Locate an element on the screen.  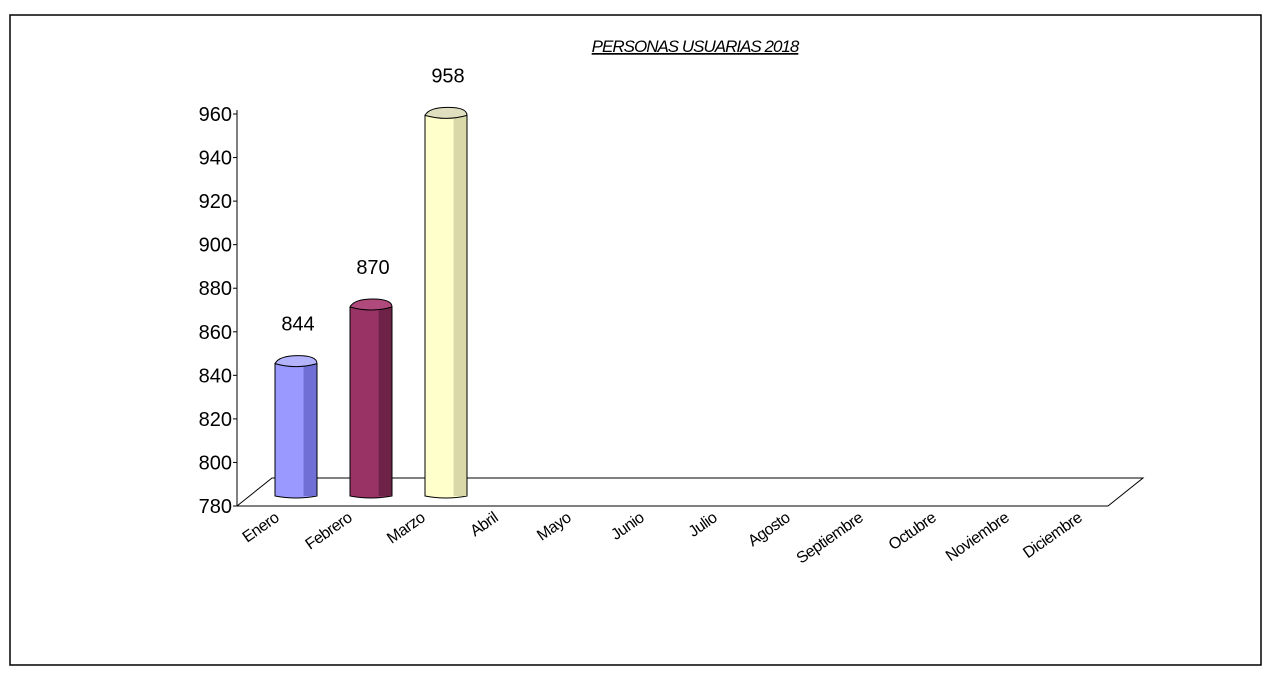
data-label: 844 is located at coordinates (297, 325).